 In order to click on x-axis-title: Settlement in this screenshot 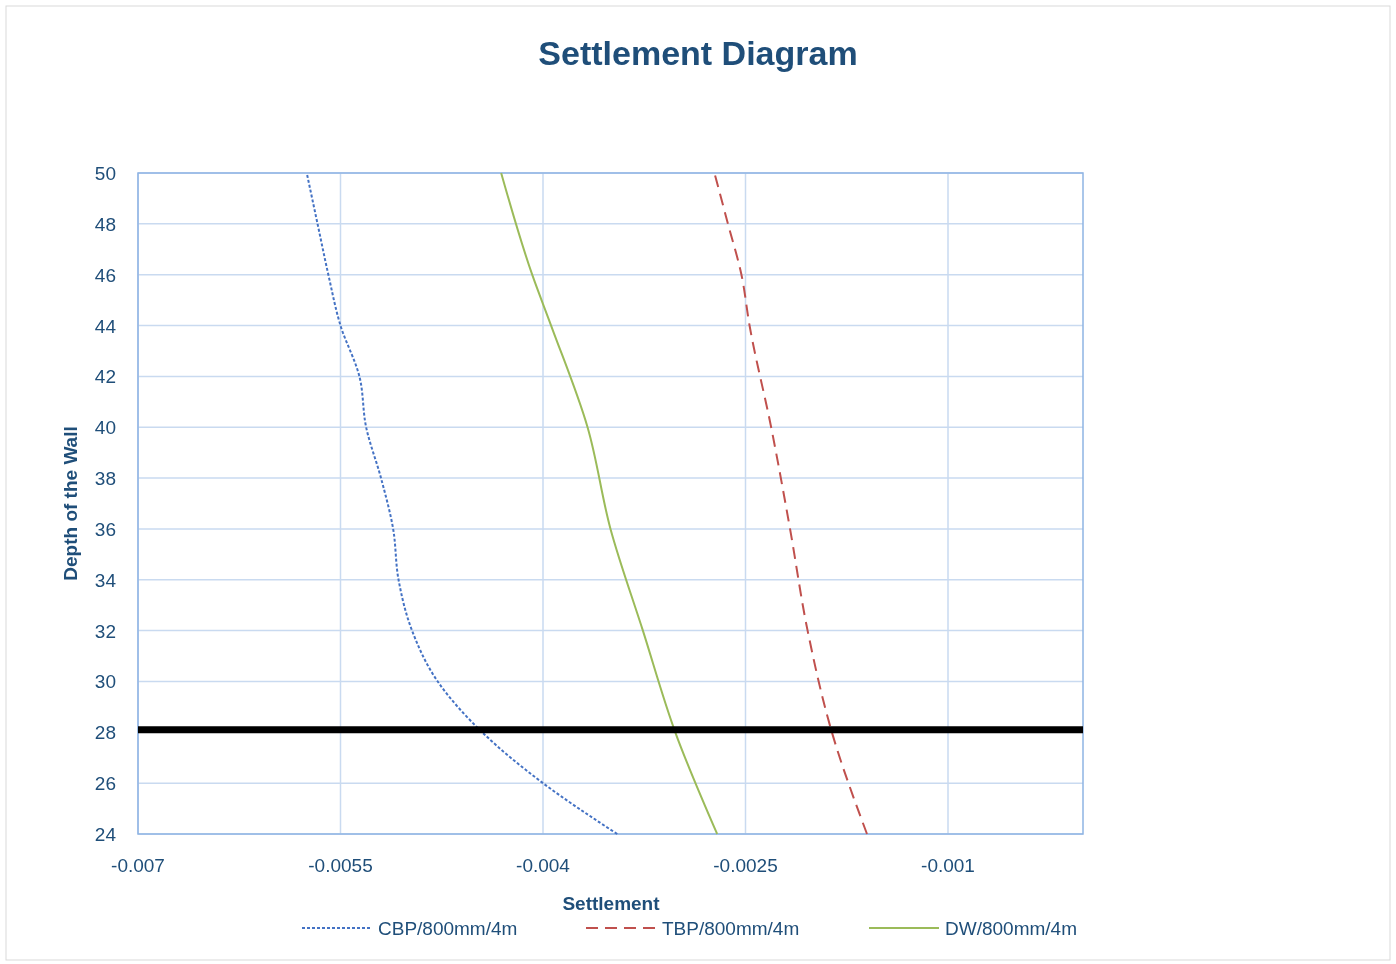, I will do `click(611, 903)`.